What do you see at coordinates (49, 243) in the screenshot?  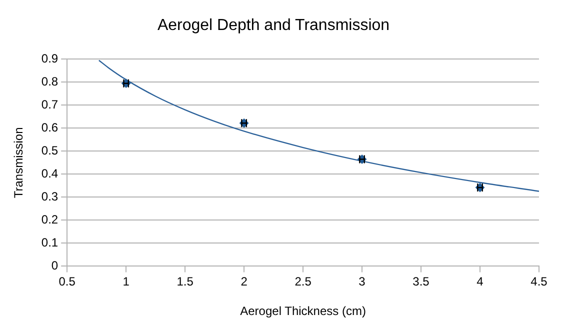 I see `y-tick-label: 0.1` at bounding box center [49, 243].